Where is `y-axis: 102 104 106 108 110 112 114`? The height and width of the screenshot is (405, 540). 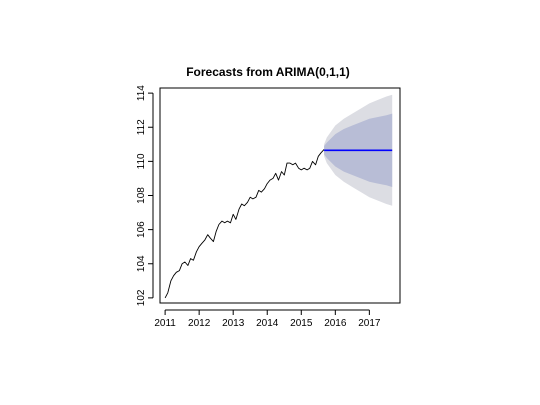
y-axis: 102 104 106 108 110 112 114 is located at coordinates (145, 195).